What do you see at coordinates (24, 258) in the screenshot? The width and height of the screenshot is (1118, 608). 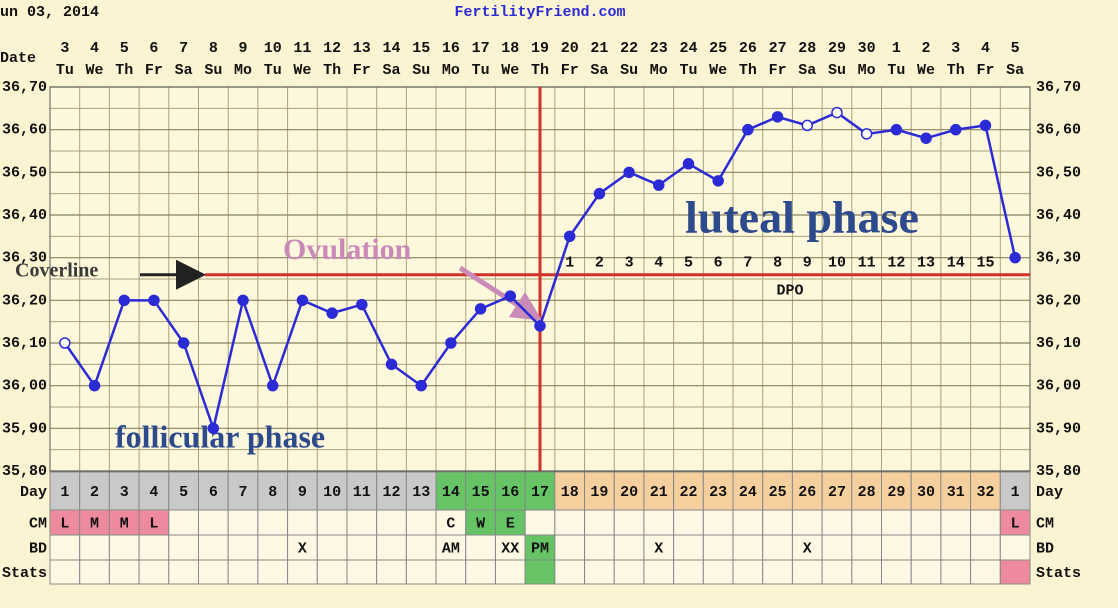 I see `y-tick-label: 36,30` at bounding box center [24, 258].